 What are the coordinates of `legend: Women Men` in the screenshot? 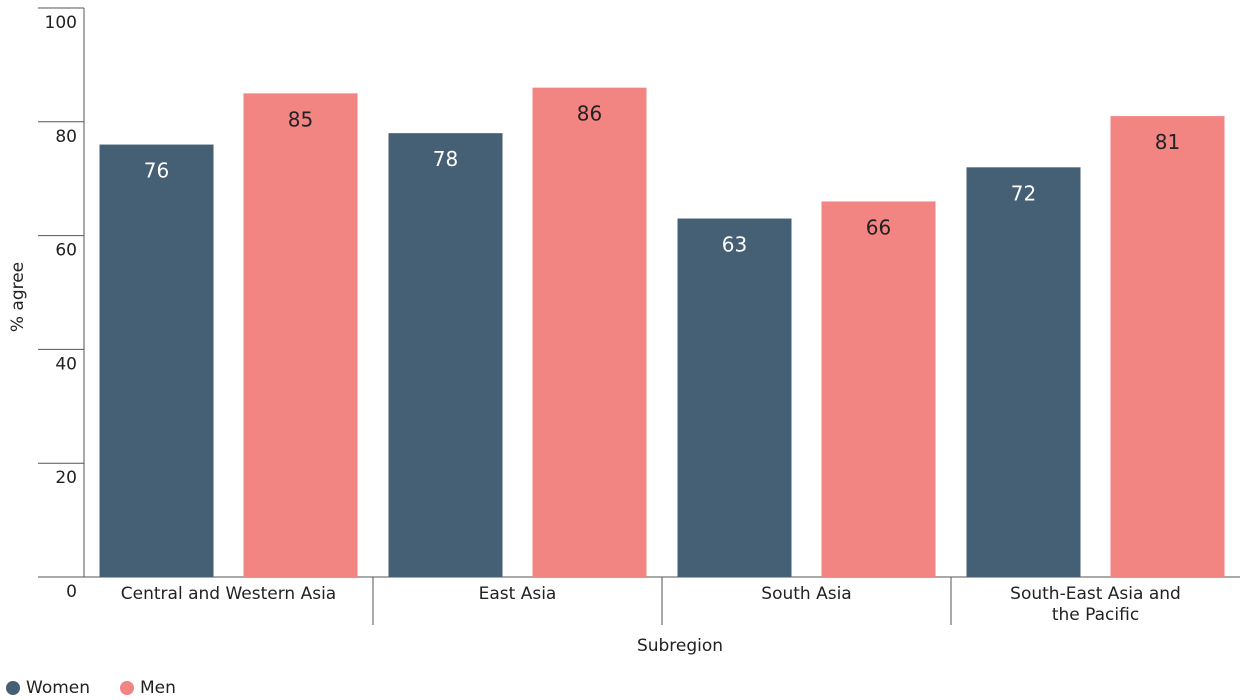 It's located at (91, 688).